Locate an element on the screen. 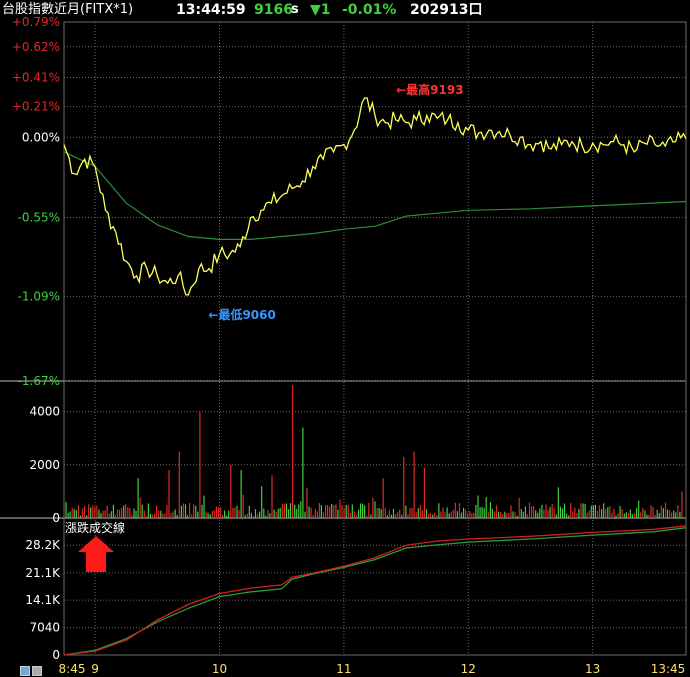  price-axis-label: +0.21% is located at coordinates (36, 107).